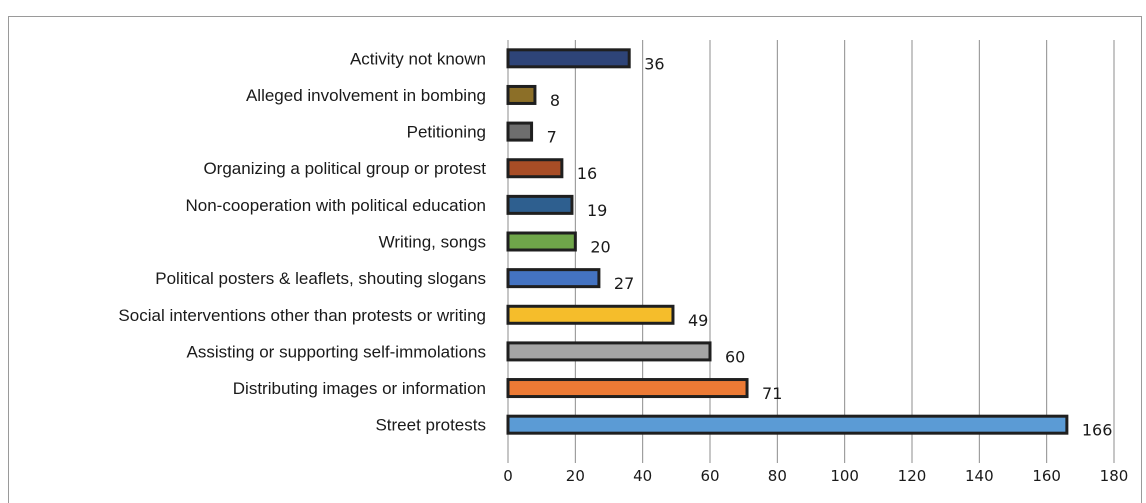 The image size is (1146, 503). I want to click on value-label-10: 166, so click(1097, 430).